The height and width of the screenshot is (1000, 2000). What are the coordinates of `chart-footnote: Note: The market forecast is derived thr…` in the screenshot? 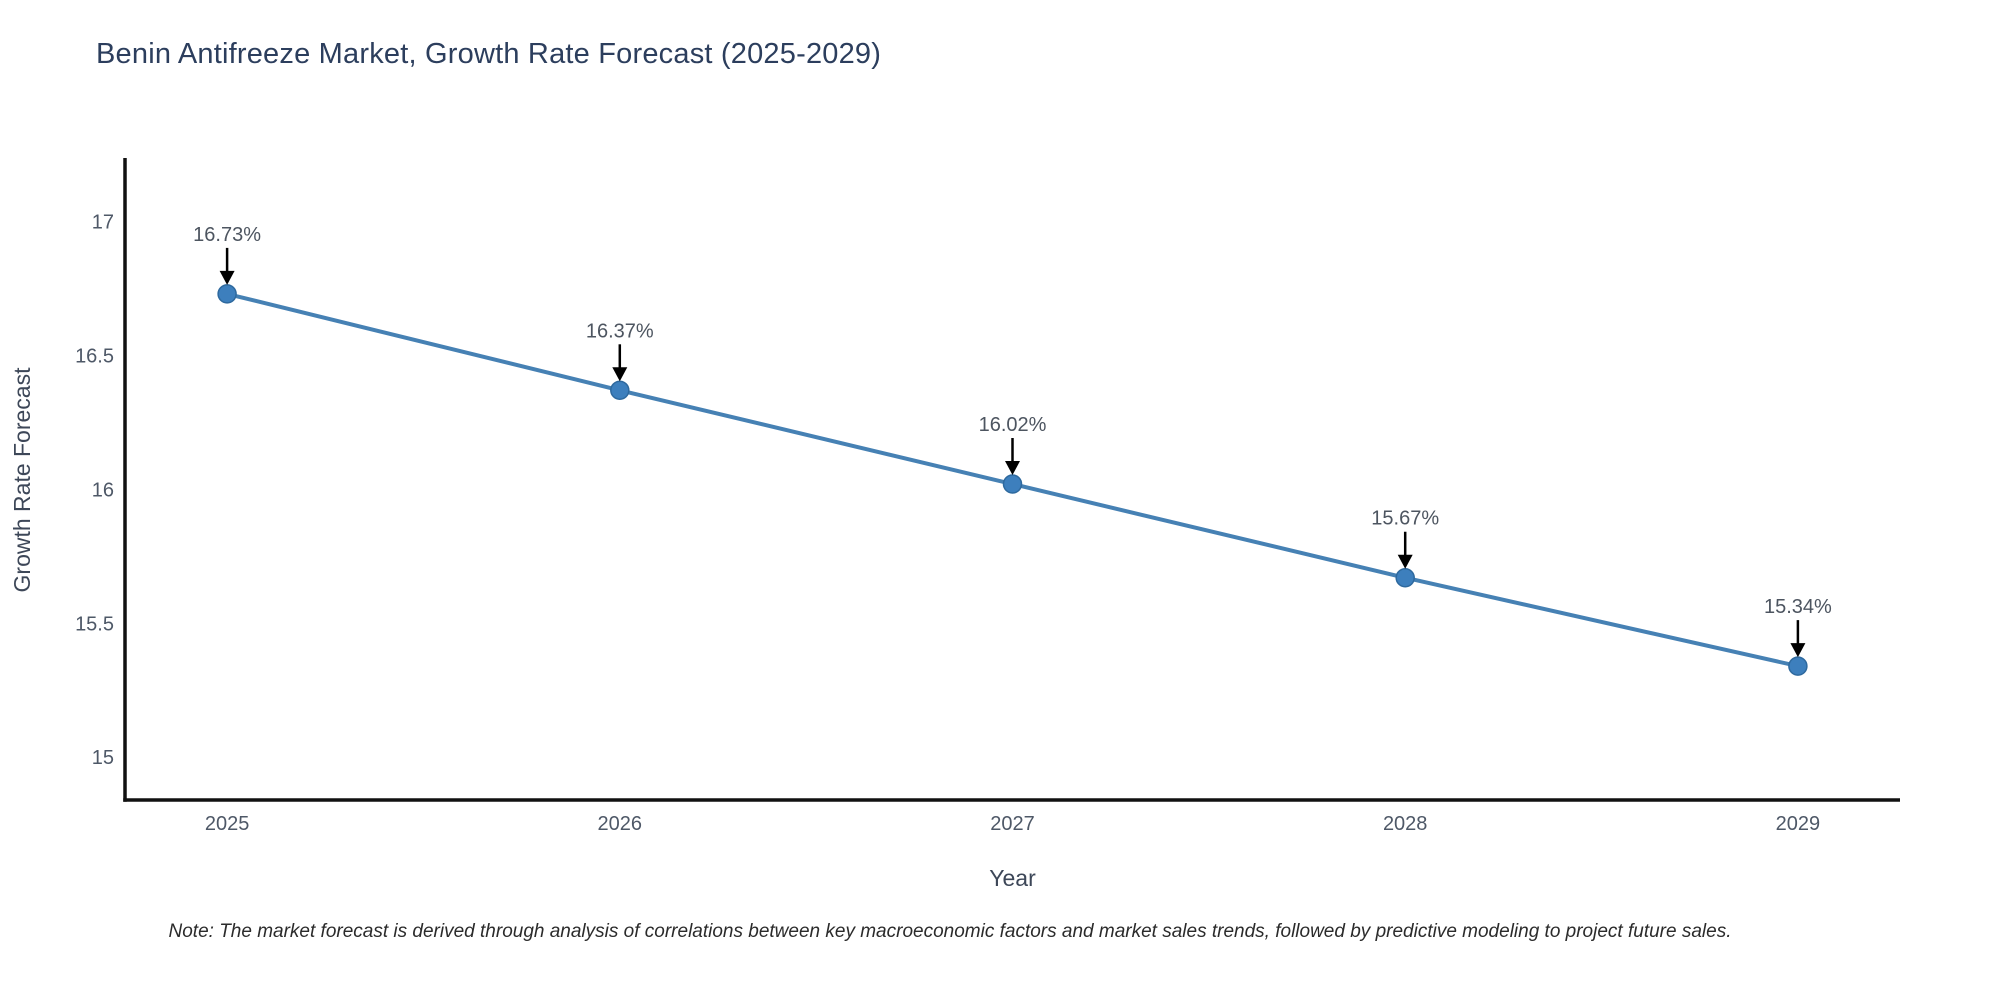 It's located at (950, 931).